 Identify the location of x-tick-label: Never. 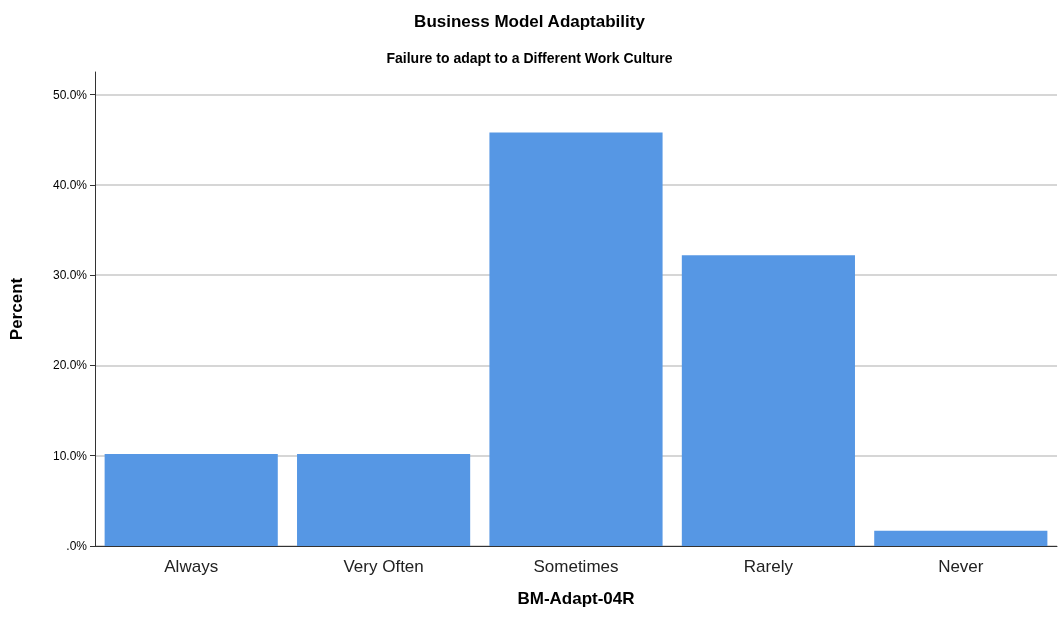
(961, 566).